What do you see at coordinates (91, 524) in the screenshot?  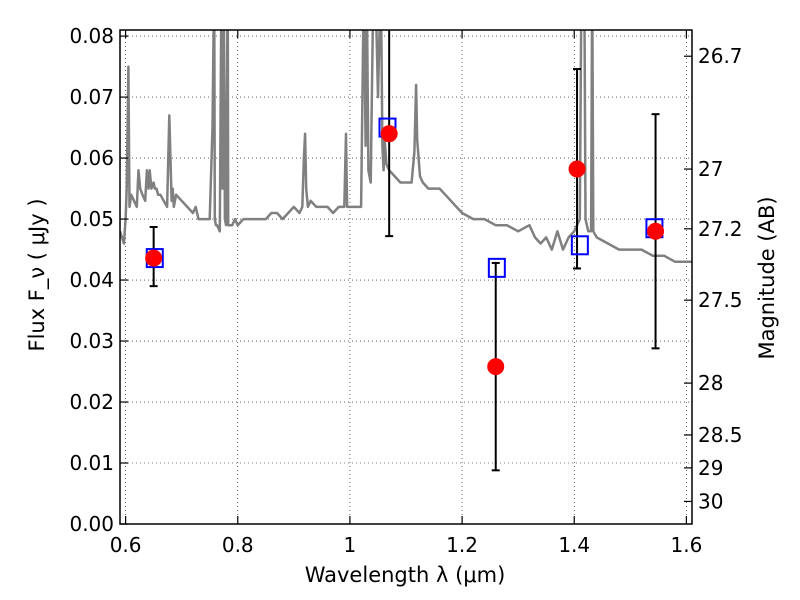 I see `y-tick-label: 0.00` at bounding box center [91, 524].